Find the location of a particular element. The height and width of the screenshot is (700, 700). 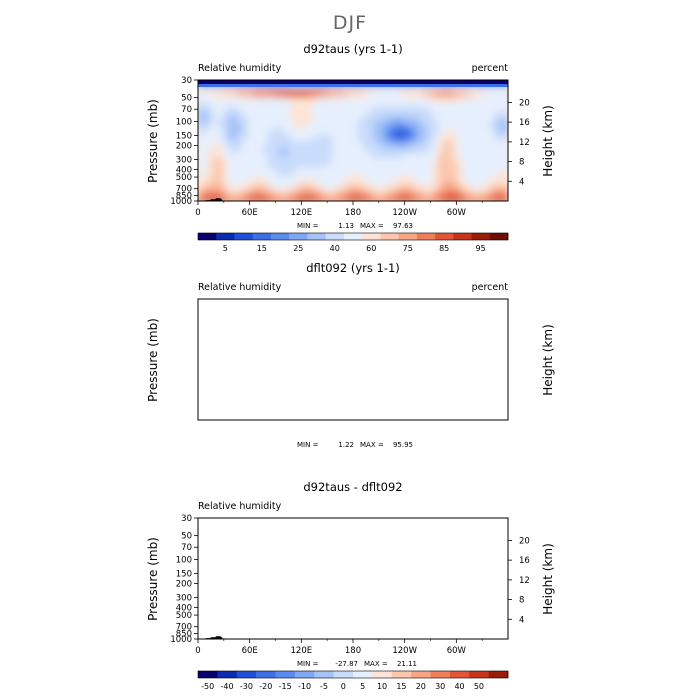

colorbar-label: -15 is located at coordinates (285, 686).